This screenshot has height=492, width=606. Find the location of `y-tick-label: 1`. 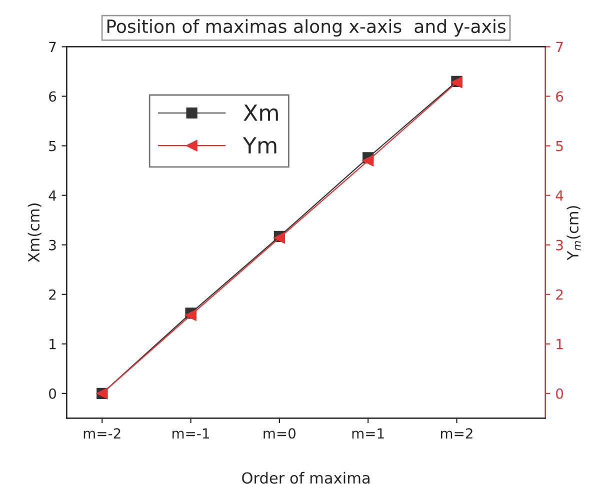

y-tick-label: 1 is located at coordinates (53, 344).